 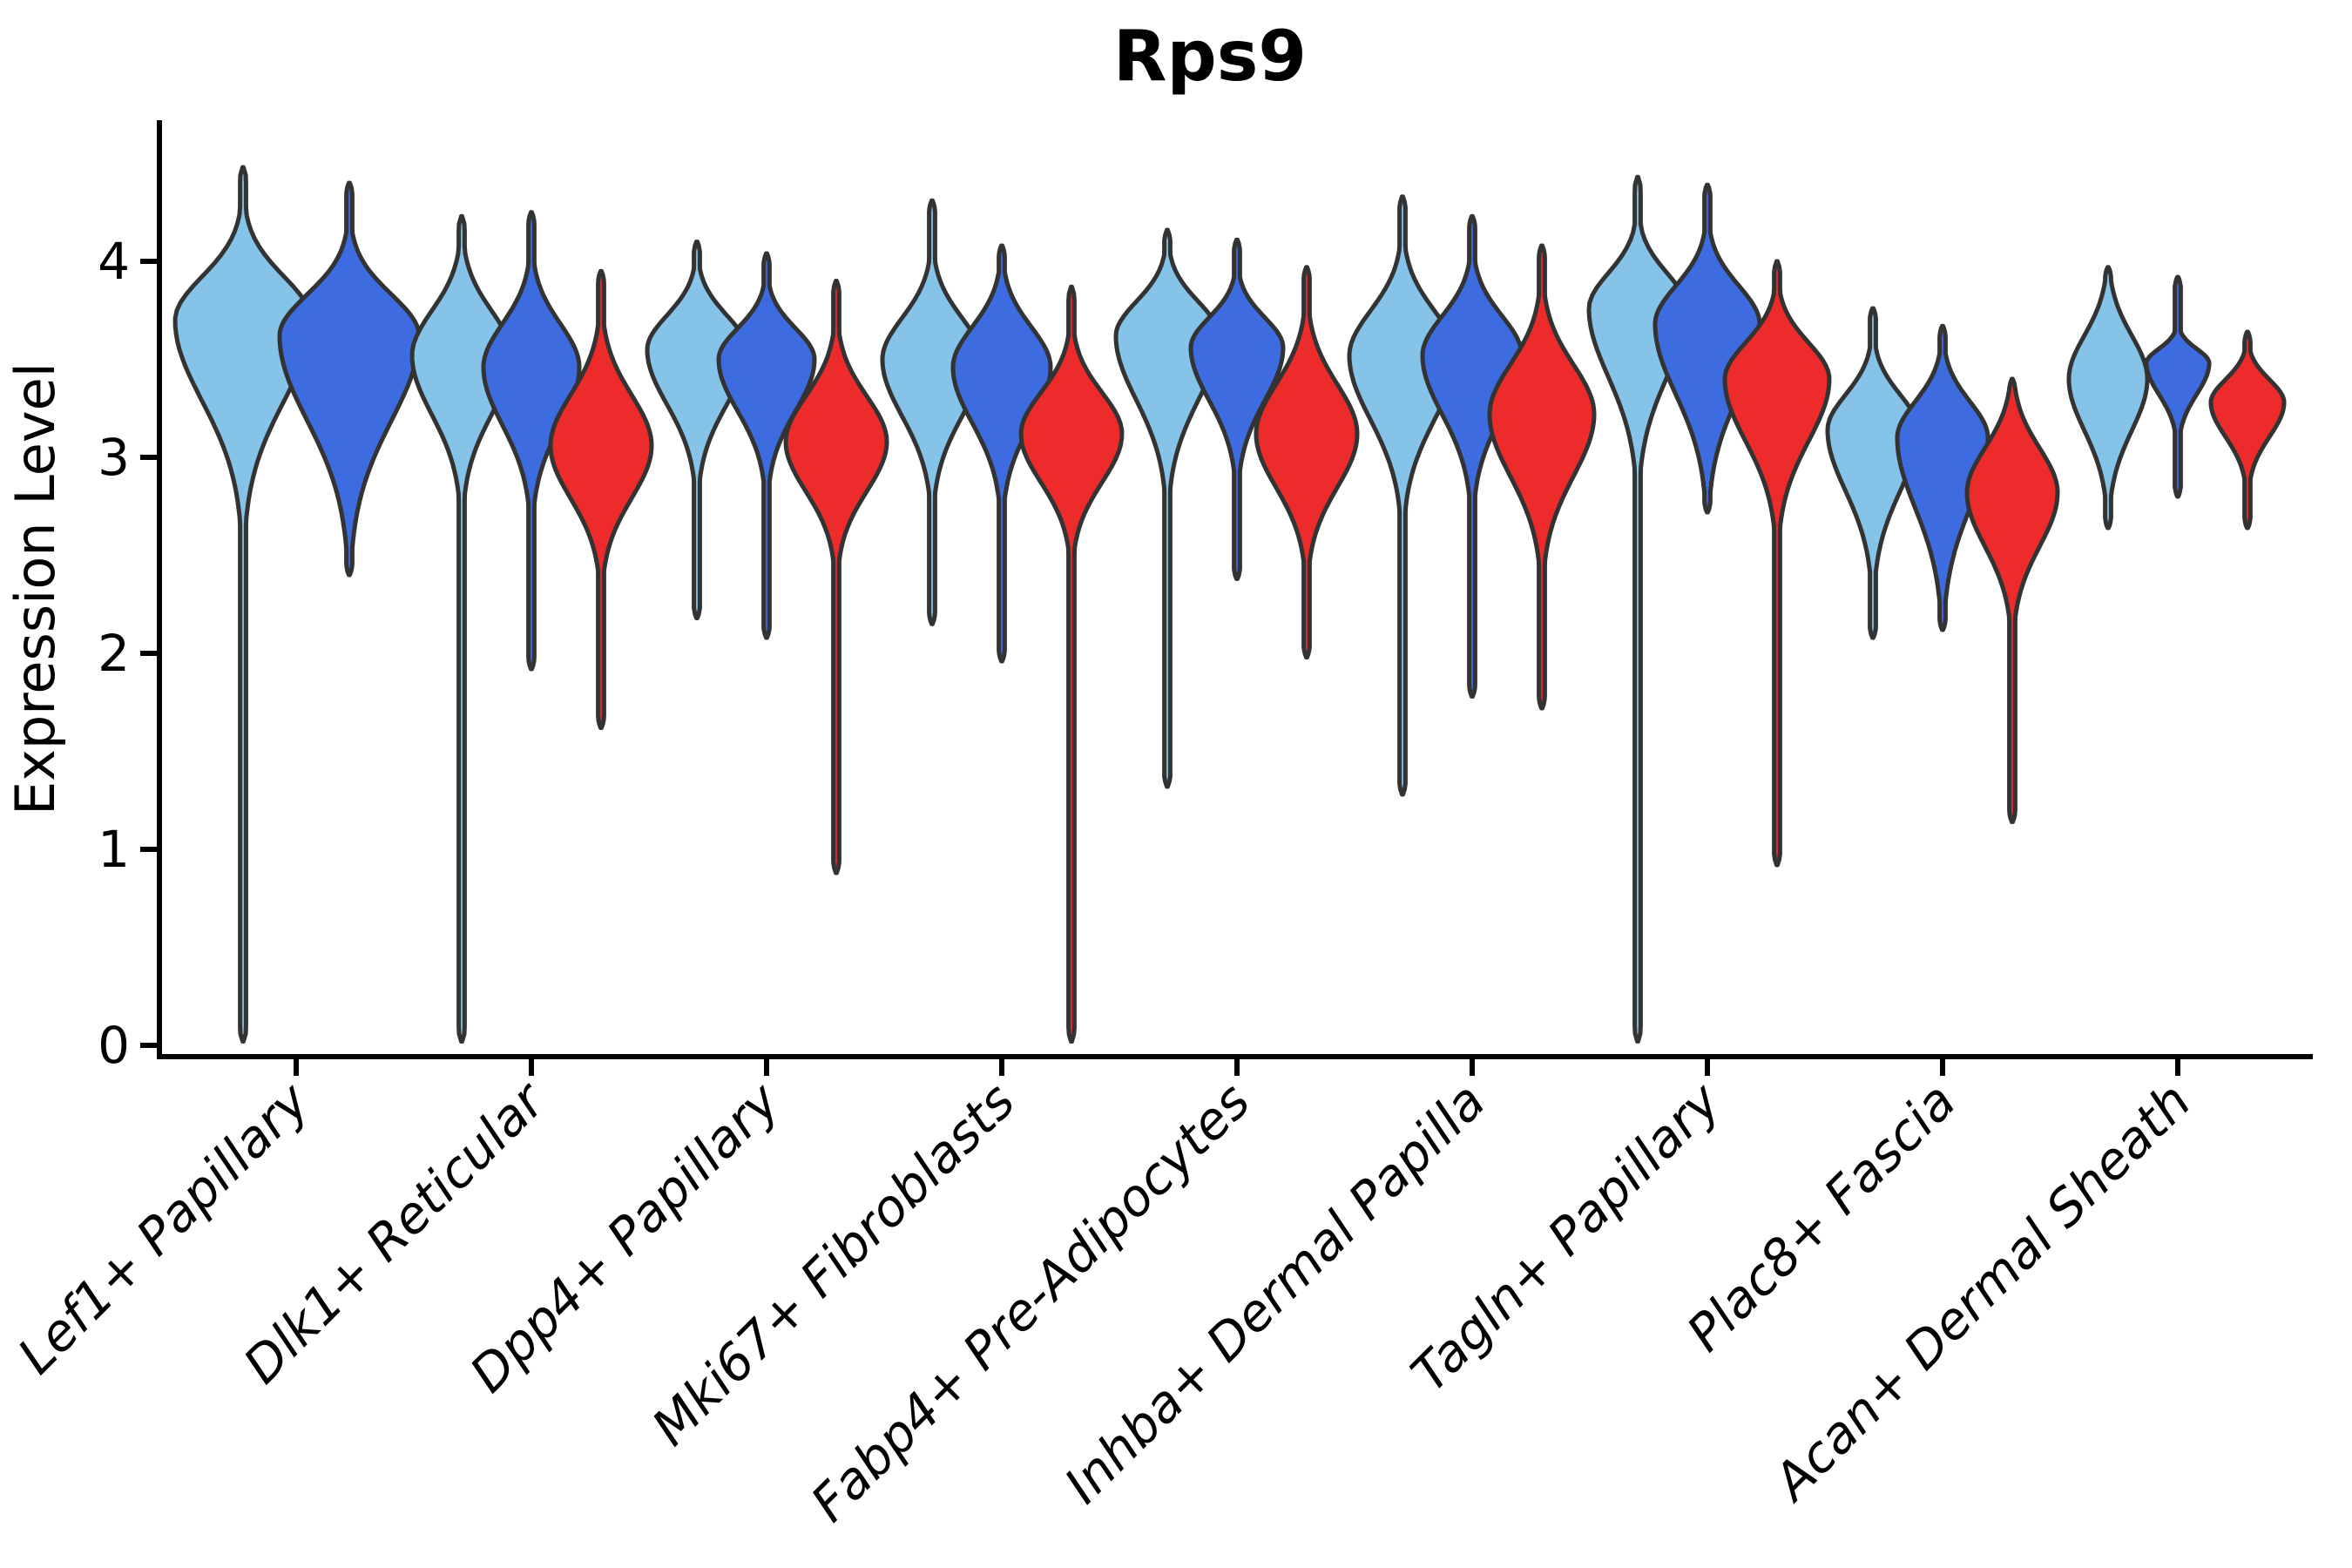 I want to click on y-tick-label: 4, so click(x=114, y=261).